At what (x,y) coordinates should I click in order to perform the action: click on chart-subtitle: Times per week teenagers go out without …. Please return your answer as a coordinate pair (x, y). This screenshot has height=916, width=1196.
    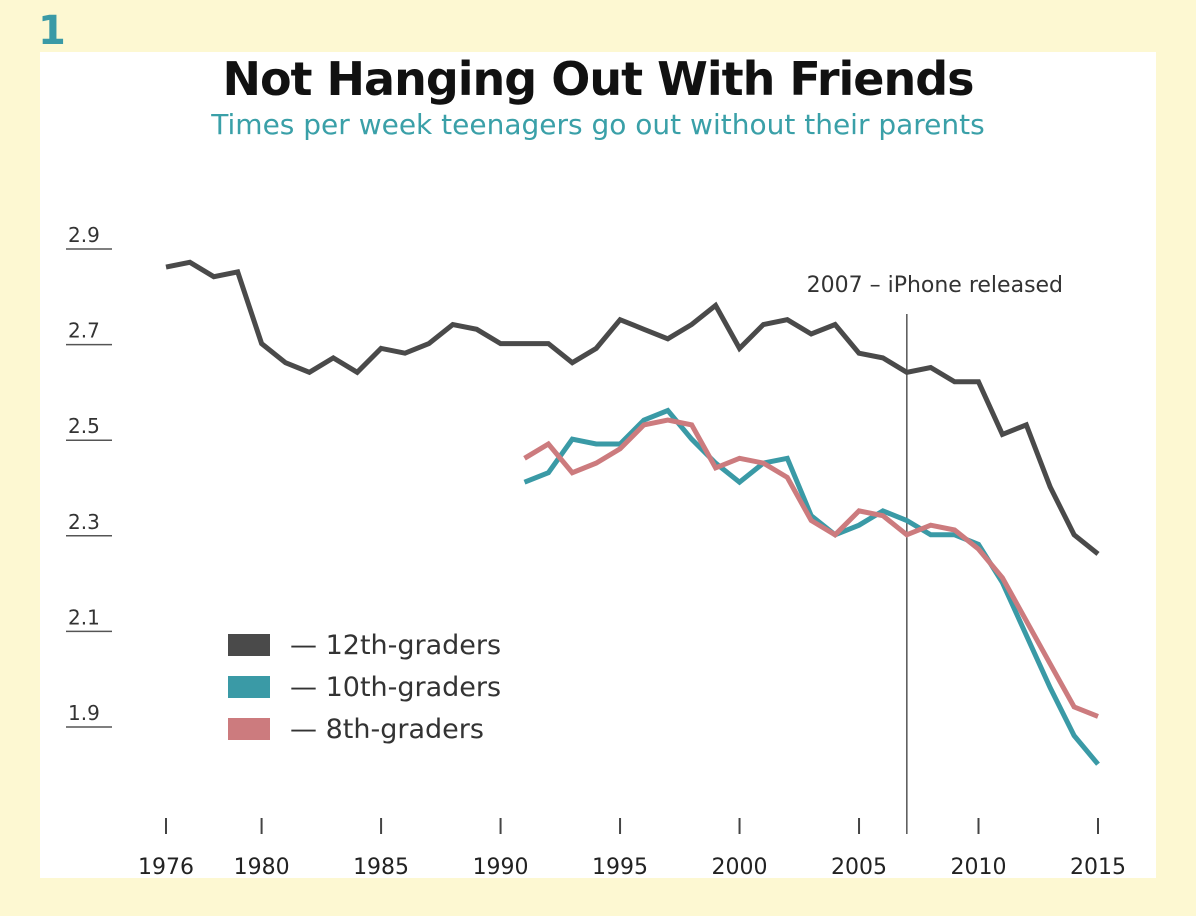
    Looking at the image, I should click on (598, 124).